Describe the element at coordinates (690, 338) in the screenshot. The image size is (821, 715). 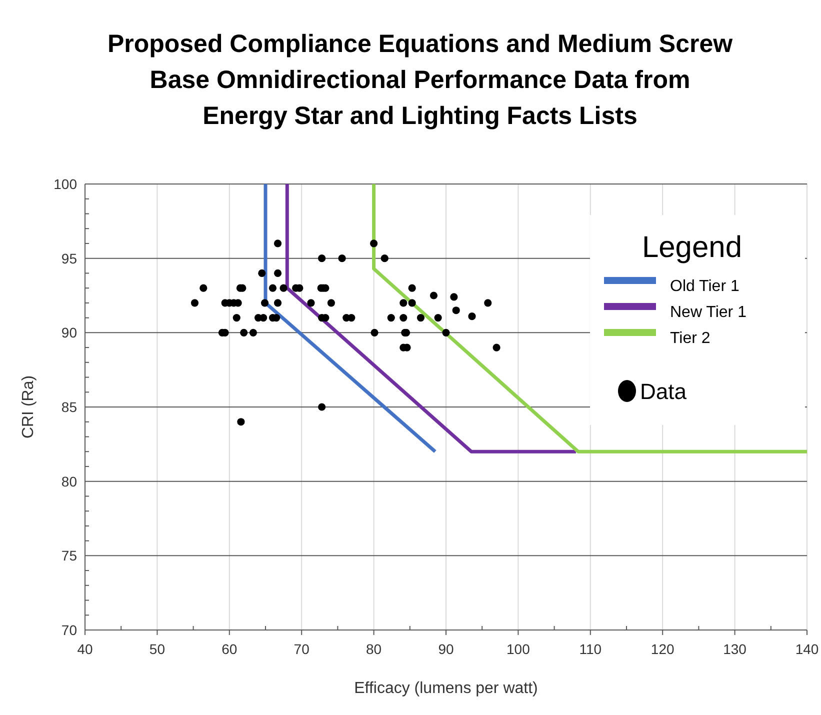
I see `legend-label: Tier 2` at that location.